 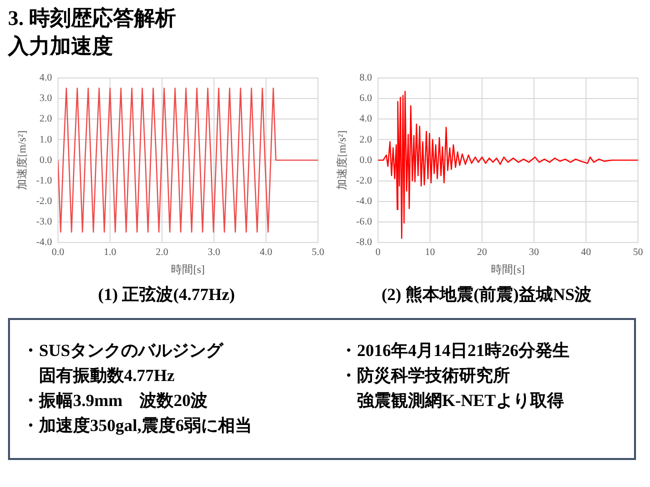 What do you see at coordinates (46, 98) in the screenshot?
I see `y-tick-label: 3.0` at bounding box center [46, 98].